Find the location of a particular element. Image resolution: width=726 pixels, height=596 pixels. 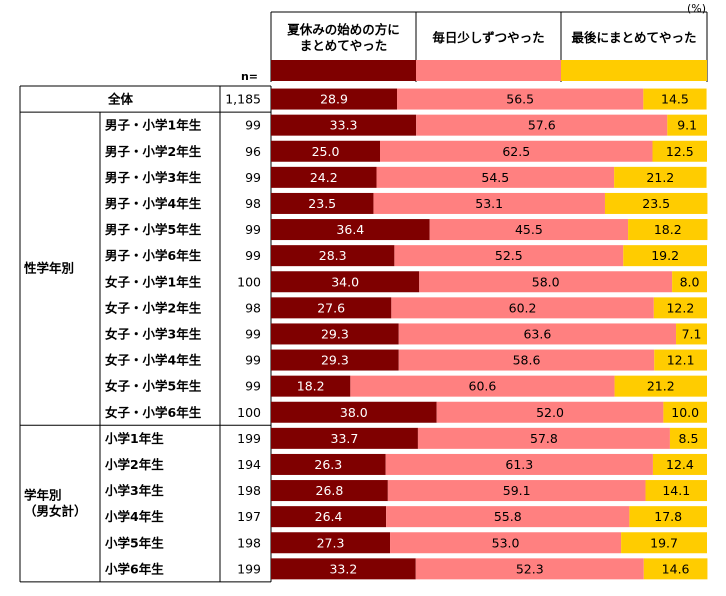

n-value-9: 99 is located at coordinates (253, 333).